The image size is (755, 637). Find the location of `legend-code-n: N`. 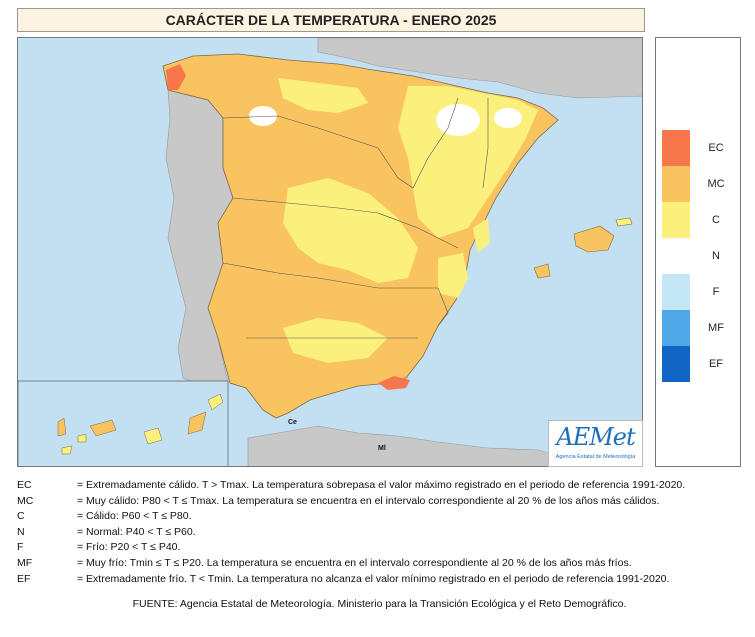

legend-code-n: N is located at coordinates (716, 256).